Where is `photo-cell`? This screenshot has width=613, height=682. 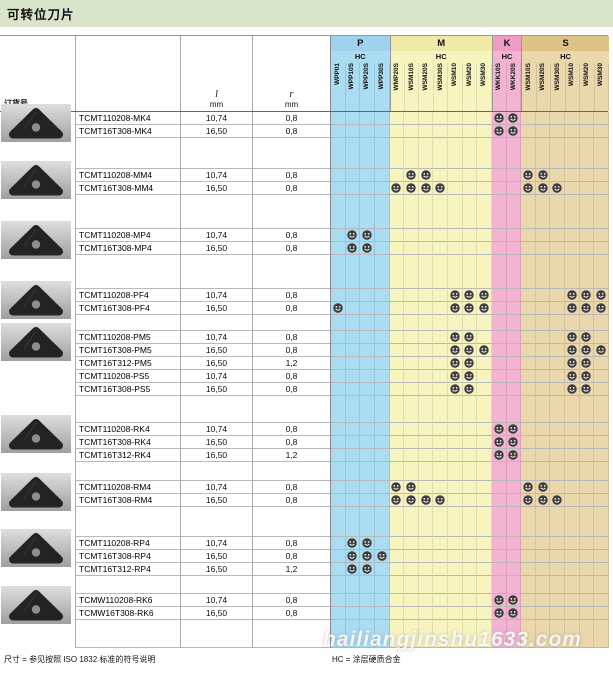
photo-cell is located at coordinates (37, 376).